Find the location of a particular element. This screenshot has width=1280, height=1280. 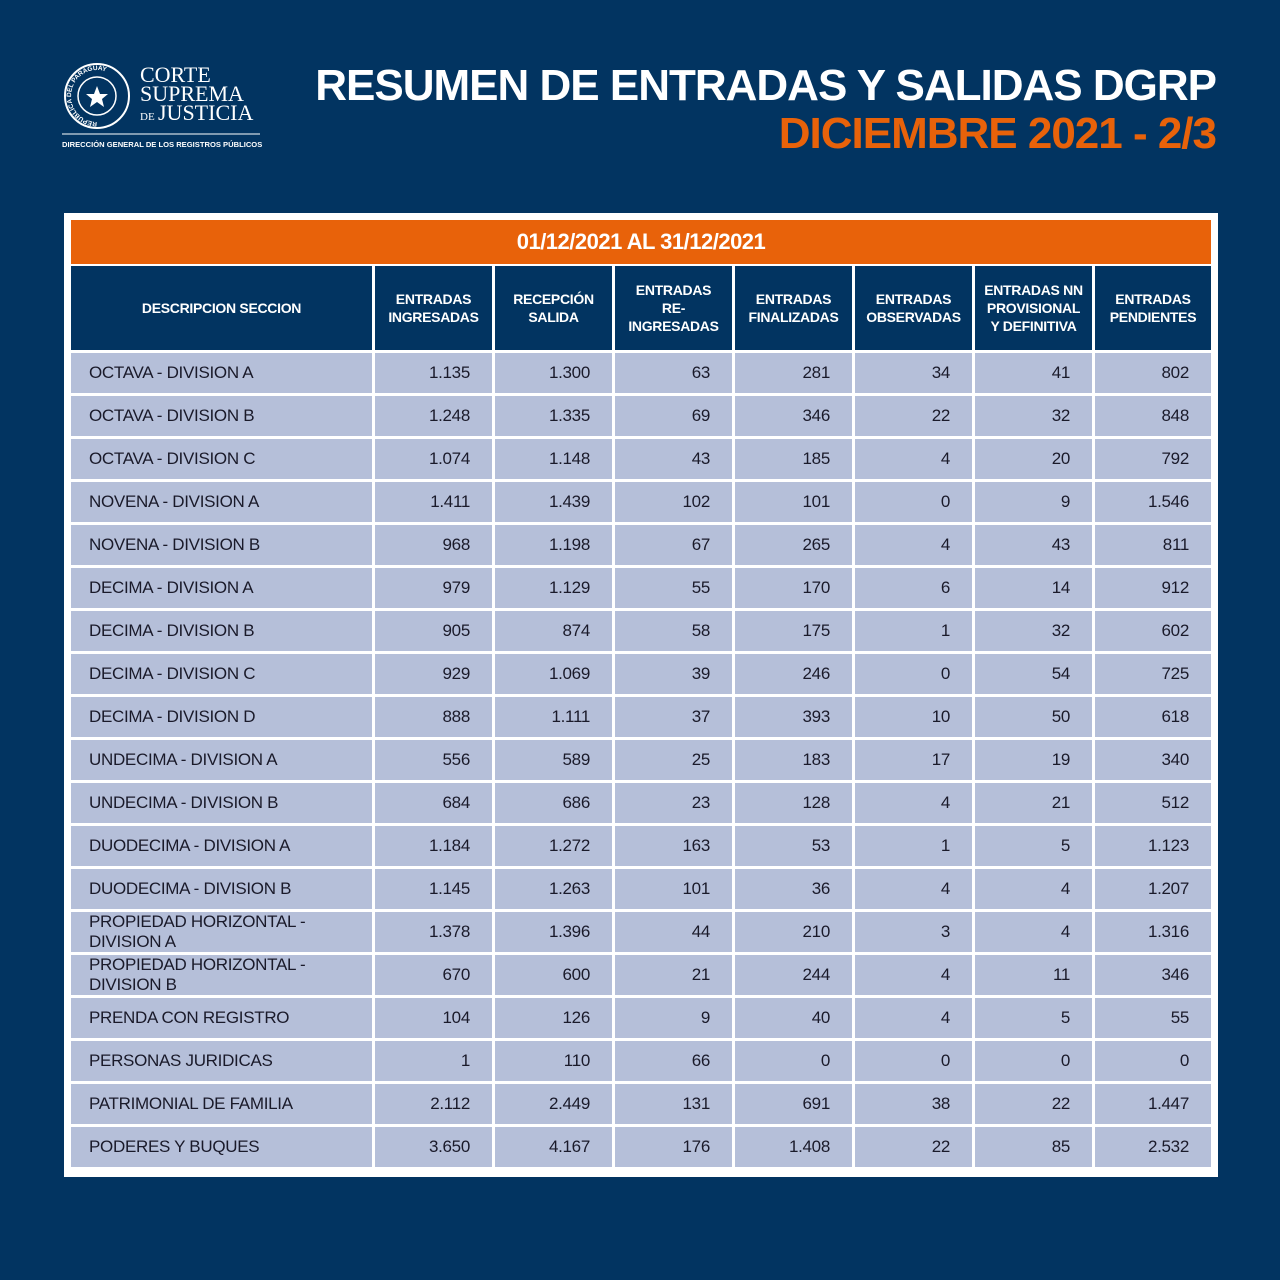

cell: 14 is located at coordinates (1033, 588).